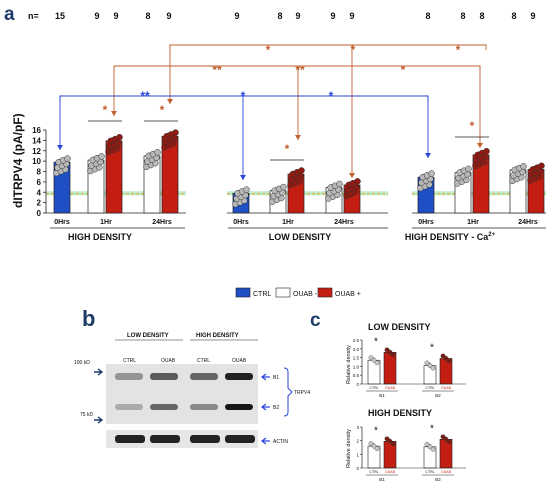  Describe the element at coordinates (325, 292) in the screenshot. I see `legend-swatch-ouab-plus` at that location.